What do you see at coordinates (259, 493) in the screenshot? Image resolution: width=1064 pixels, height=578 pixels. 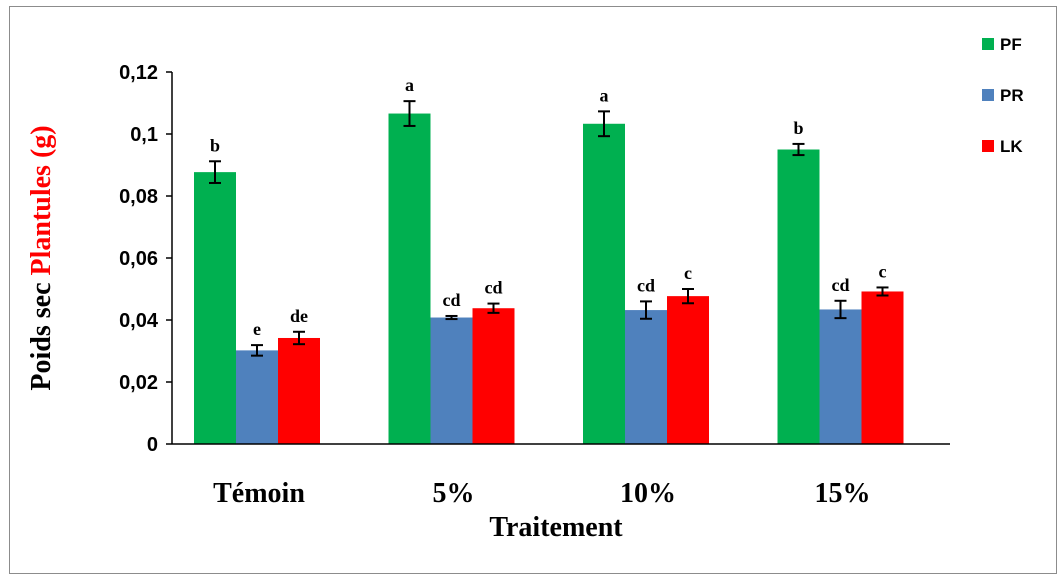 I see `category-label: Témoin` at bounding box center [259, 493].